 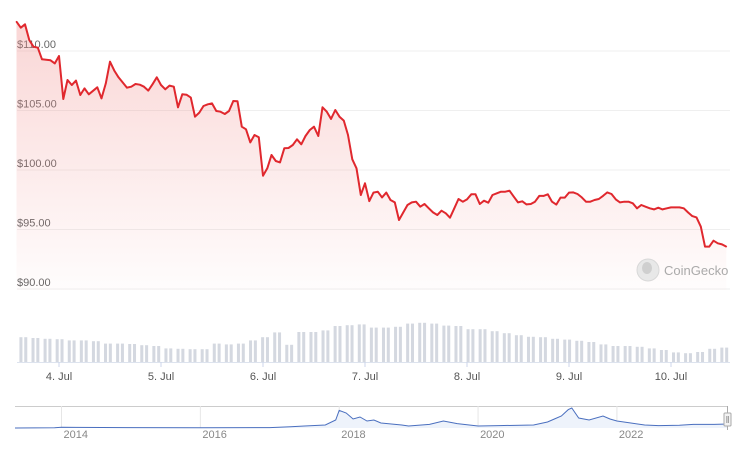 What do you see at coordinates (214, 435) in the screenshot?
I see `navigator-year-label: 2016` at bounding box center [214, 435].